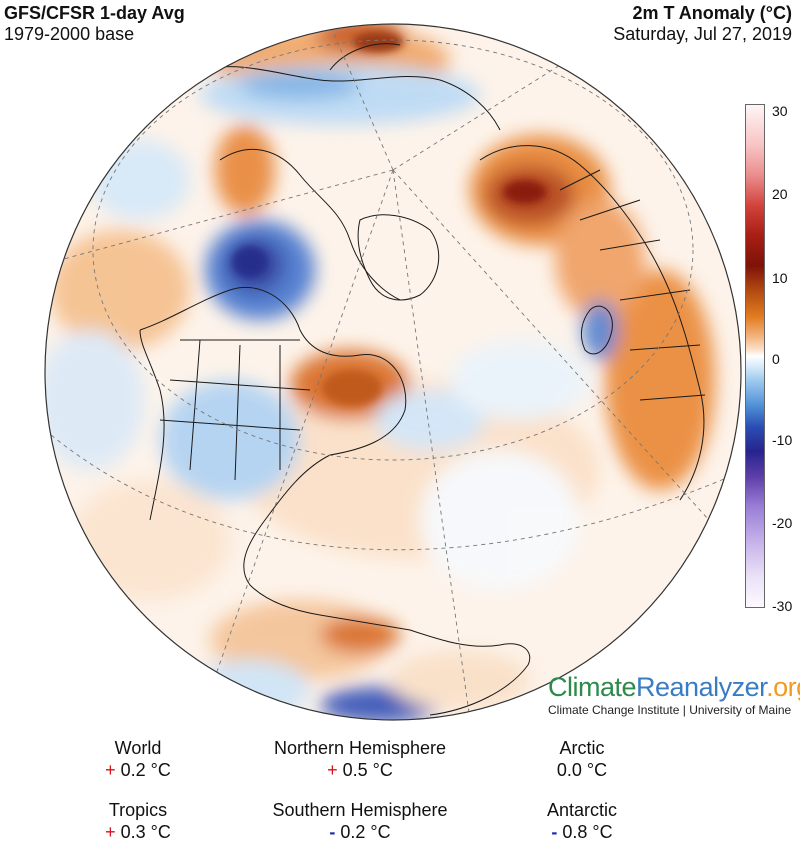 This screenshot has height=846, width=800. I want to click on colorbar-tick: 30, so click(780, 111).